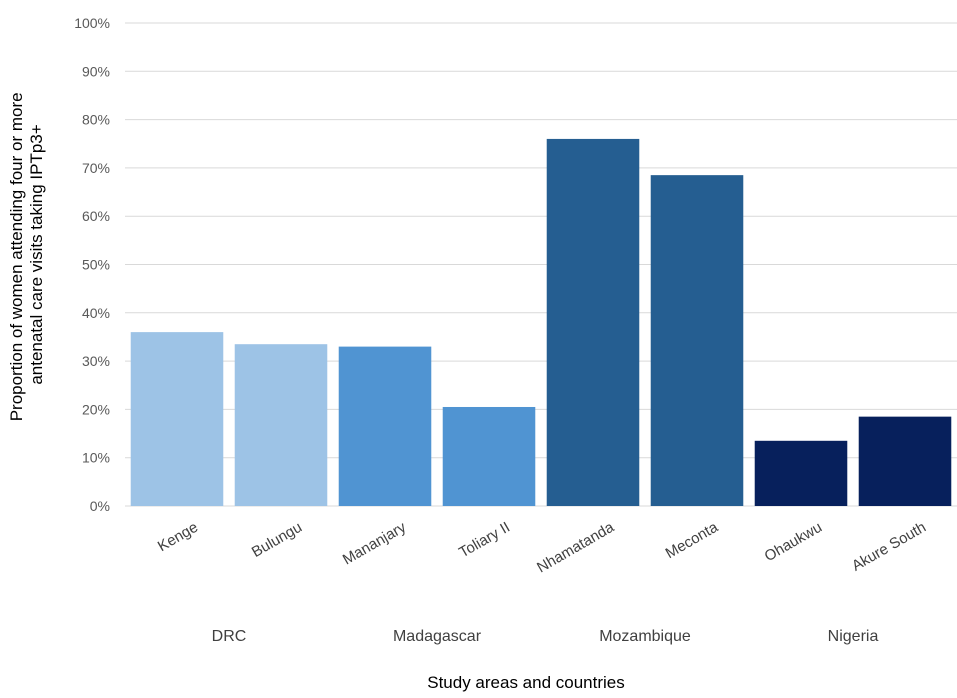 The image size is (957, 698). What do you see at coordinates (793, 542) in the screenshot?
I see `x-category-label: Ohaukwu` at bounding box center [793, 542].